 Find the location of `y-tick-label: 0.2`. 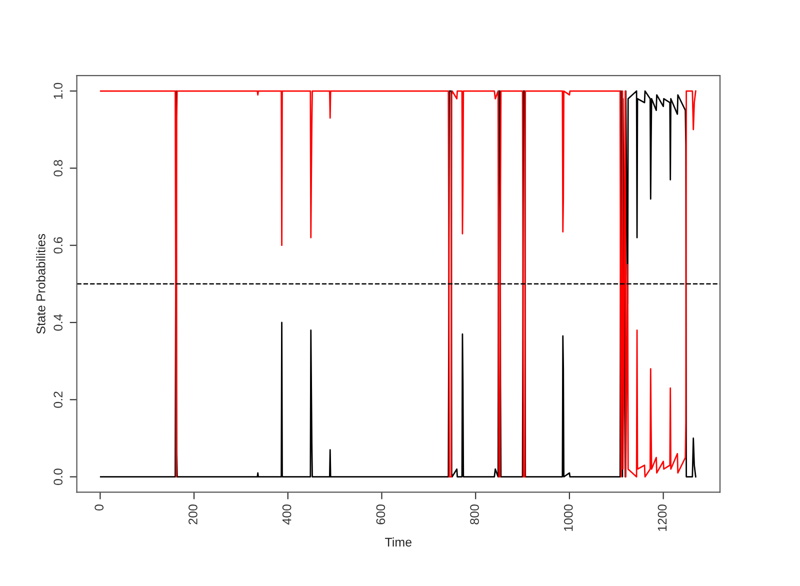

y-tick-label: 0.2 is located at coordinates (58, 400).